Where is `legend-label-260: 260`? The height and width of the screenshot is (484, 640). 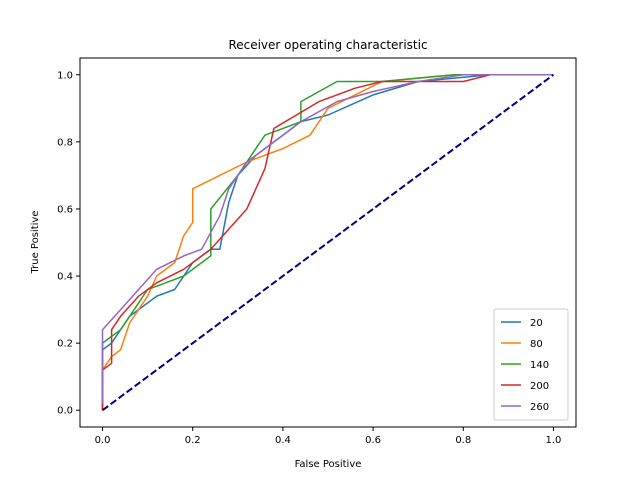
legend-label-260: 260 is located at coordinates (539, 407).